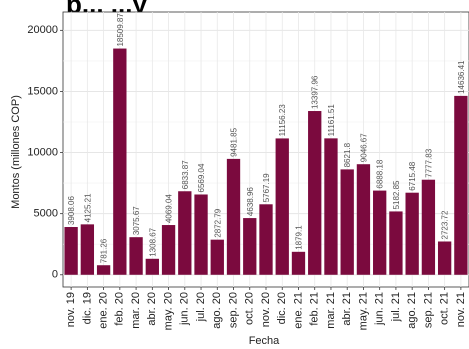 The height and width of the screenshot is (349, 469). What do you see at coordinates (282, 120) in the screenshot?
I see `data-label: 11156.23` at bounding box center [282, 120].